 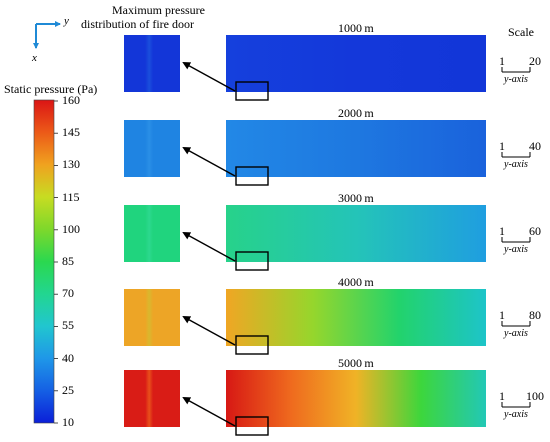 What do you see at coordinates (535, 315) in the screenshot?
I see `scale-end-label: 80` at bounding box center [535, 315].